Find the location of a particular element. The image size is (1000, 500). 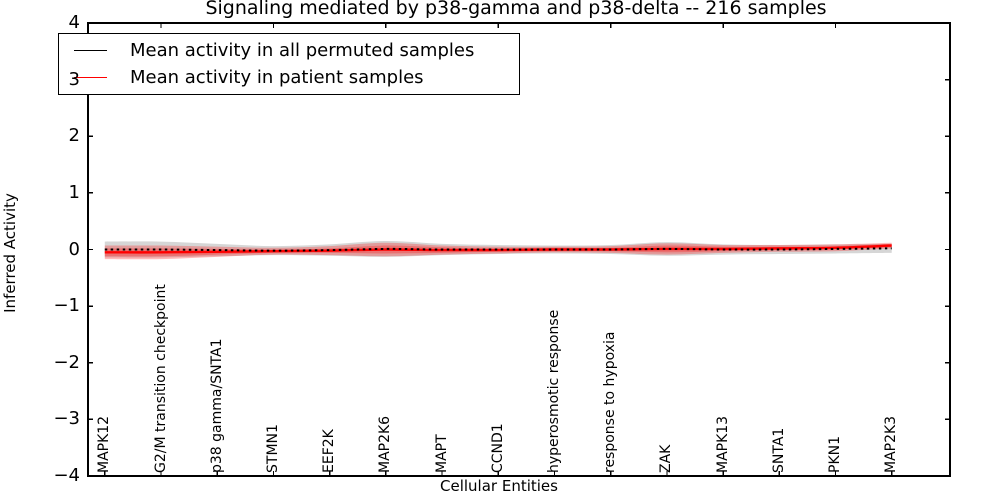

x-tick-label: hyperosmotic response is located at coordinates (553, 391).